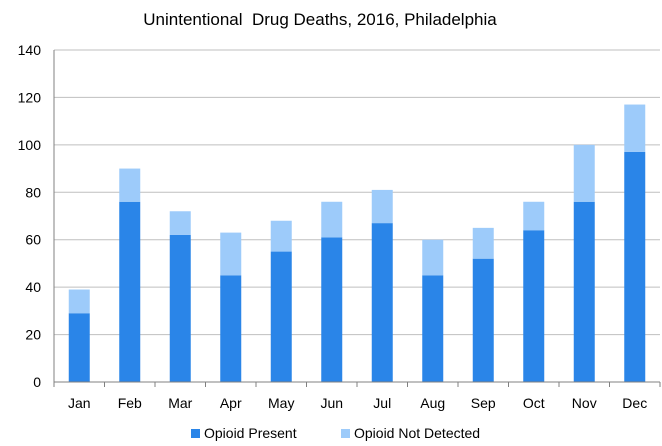 The height and width of the screenshot is (446, 662). Describe the element at coordinates (281, 236) in the screenshot. I see `bar-opioid-not-detected-may` at that location.